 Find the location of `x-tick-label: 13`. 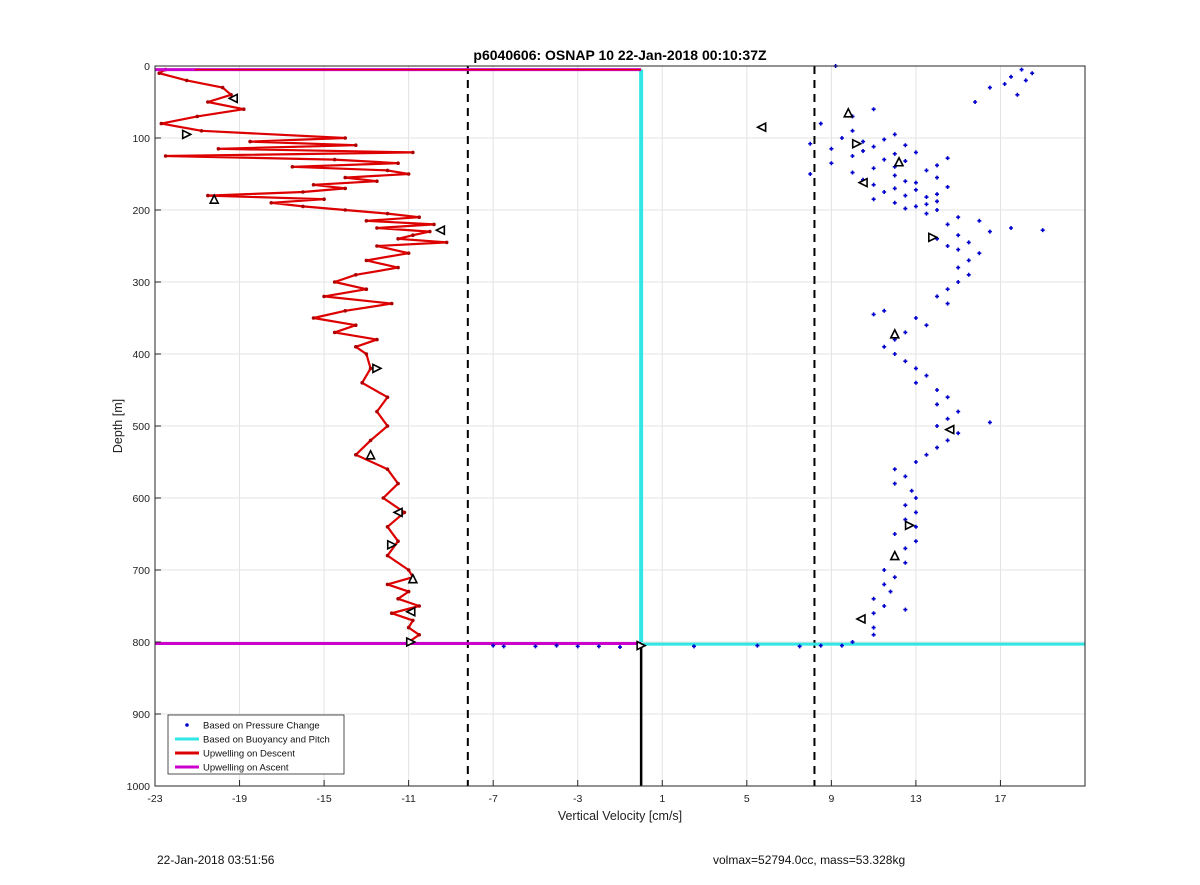

x-tick-label: 13 is located at coordinates (916, 799).